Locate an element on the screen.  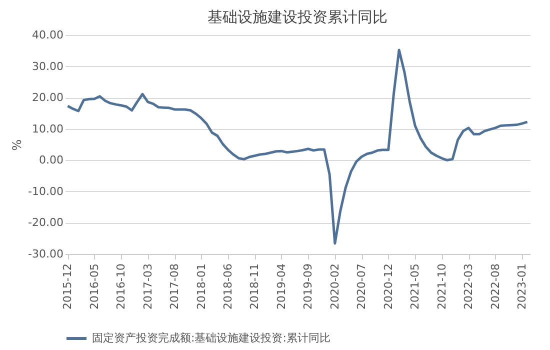
x-tick-label: 2019-04 is located at coordinates (281, 287).